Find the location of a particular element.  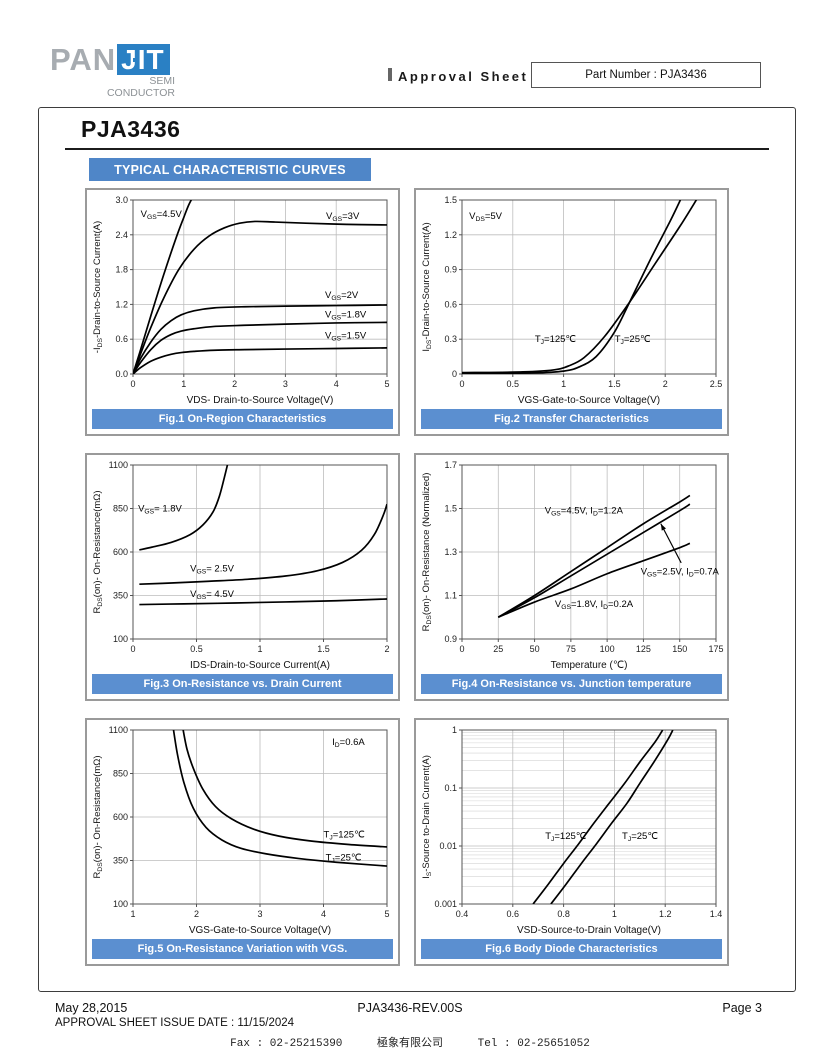

logo-conductor-text: CONDUCTOR is located at coordinates (140, 93).